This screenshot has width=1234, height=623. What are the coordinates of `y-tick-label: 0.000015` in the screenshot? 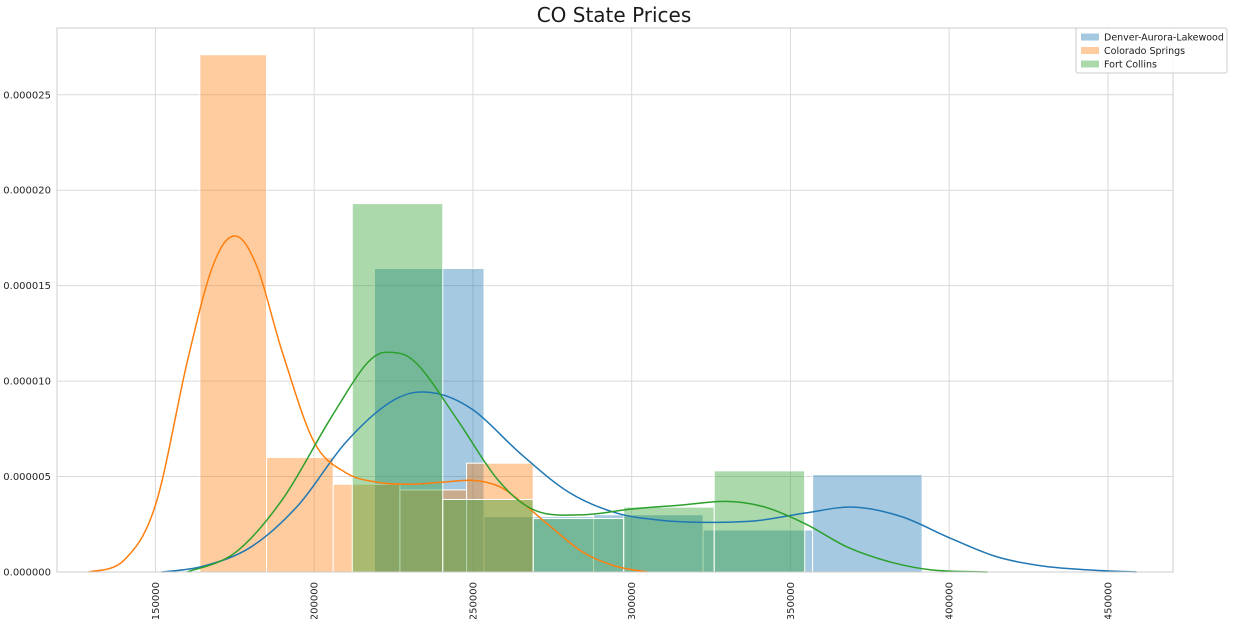 It's located at (27, 286).